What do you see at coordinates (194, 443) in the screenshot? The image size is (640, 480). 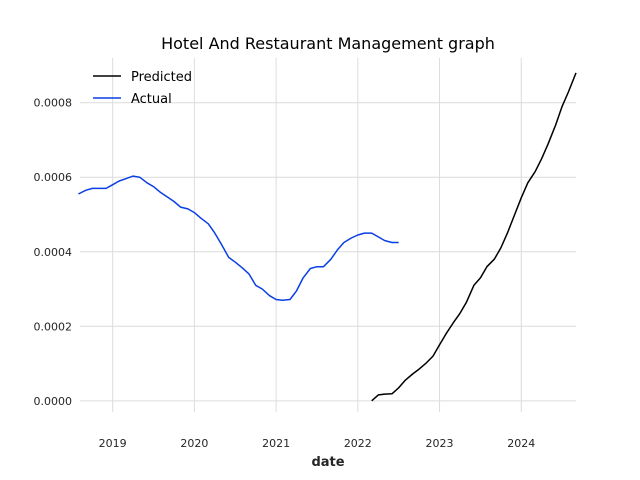 I see `x-tick-label: 2020` at bounding box center [194, 443].